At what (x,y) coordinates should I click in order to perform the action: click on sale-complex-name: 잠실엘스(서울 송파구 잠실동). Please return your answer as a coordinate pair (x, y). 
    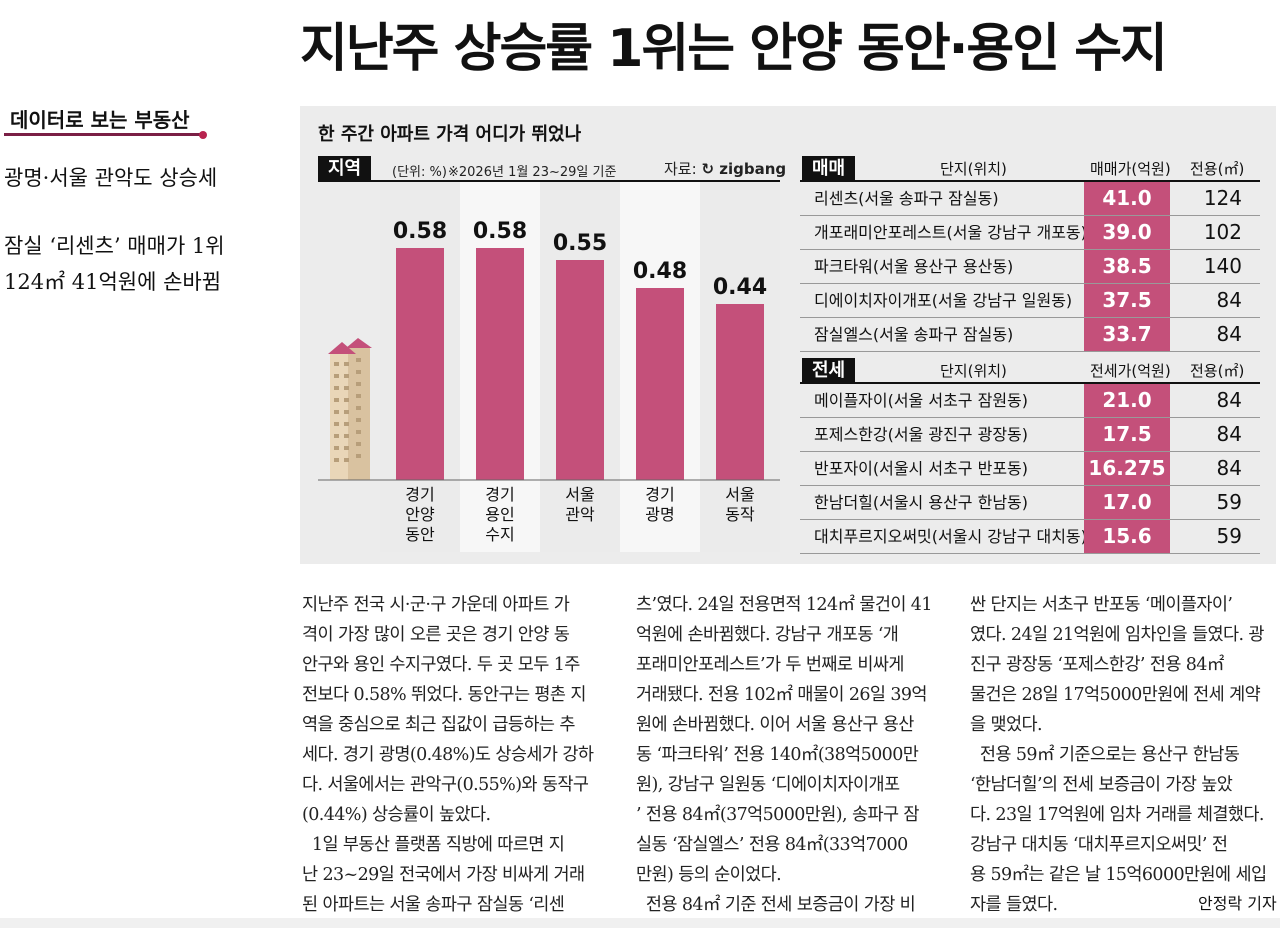
    Looking at the image, I should click on (914, 334).